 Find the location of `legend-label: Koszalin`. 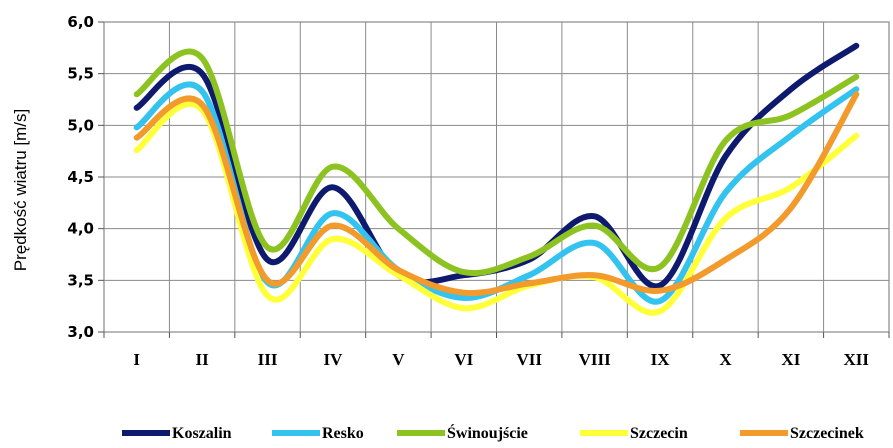

legend-label: Koszalin is located at coordinates (202, 433).